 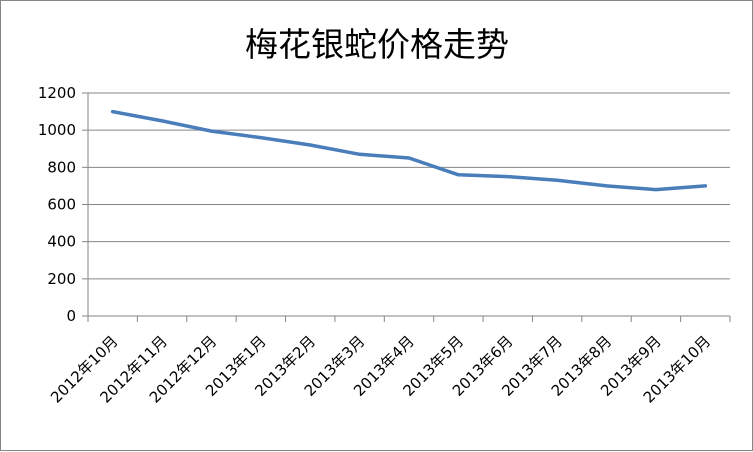 What do you see at coordinates (57, 93) in the screenshot?
I see `y-tick-label-6: 1200` at bounding box center [57, 93].